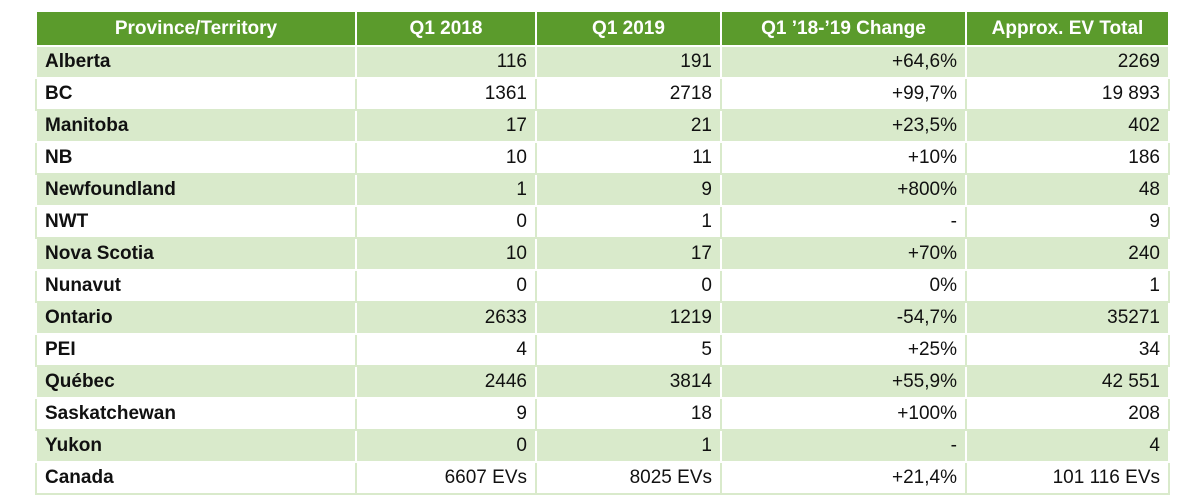 Image resolution: width=1200 pixels, height=500 pixels. I want to click on row-label: Manitoba, so click(196, 126).